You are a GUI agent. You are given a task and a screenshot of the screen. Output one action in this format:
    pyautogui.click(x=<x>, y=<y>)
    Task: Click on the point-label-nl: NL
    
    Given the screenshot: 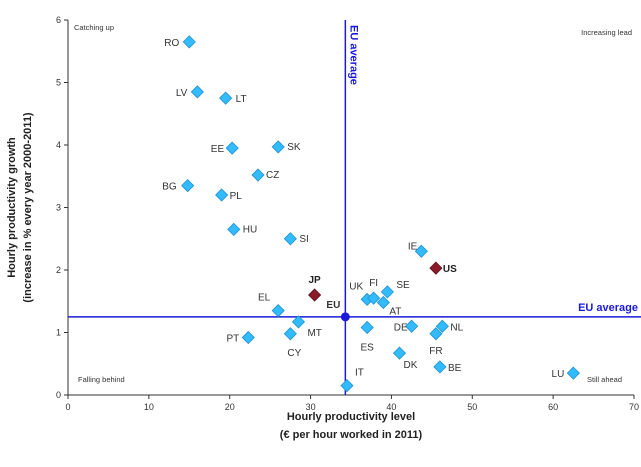 What is the action you would take?
    pyautogui.click(x=456, y=327)
    